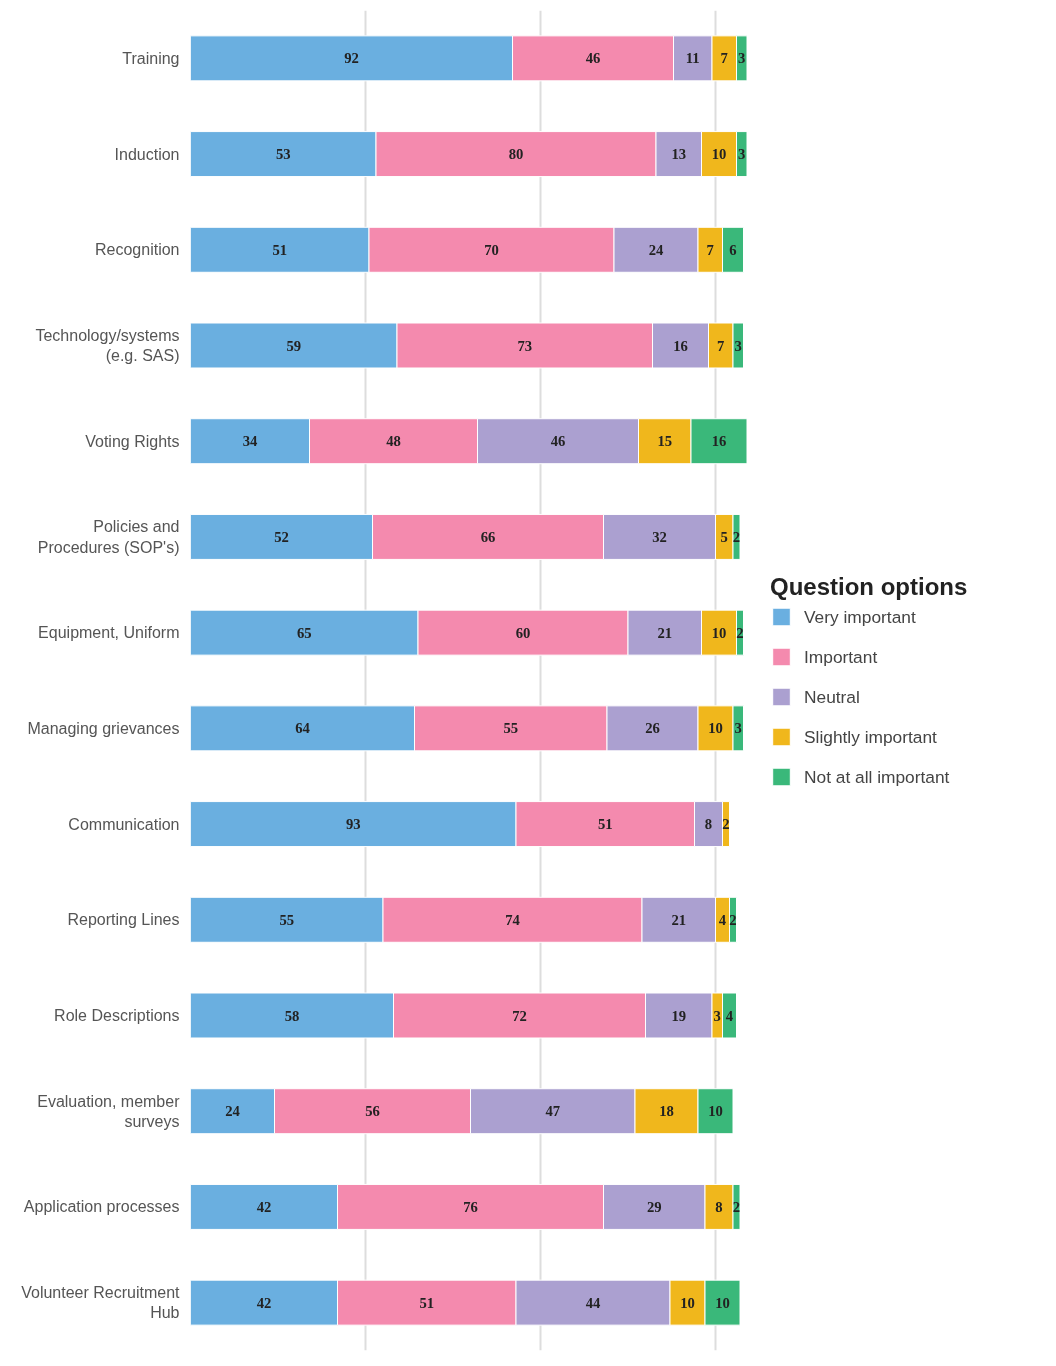  What do you see at coordinates (666, 1111) in the screenshot?
I see `data-label: 18` at bounding box center [666, 1111].